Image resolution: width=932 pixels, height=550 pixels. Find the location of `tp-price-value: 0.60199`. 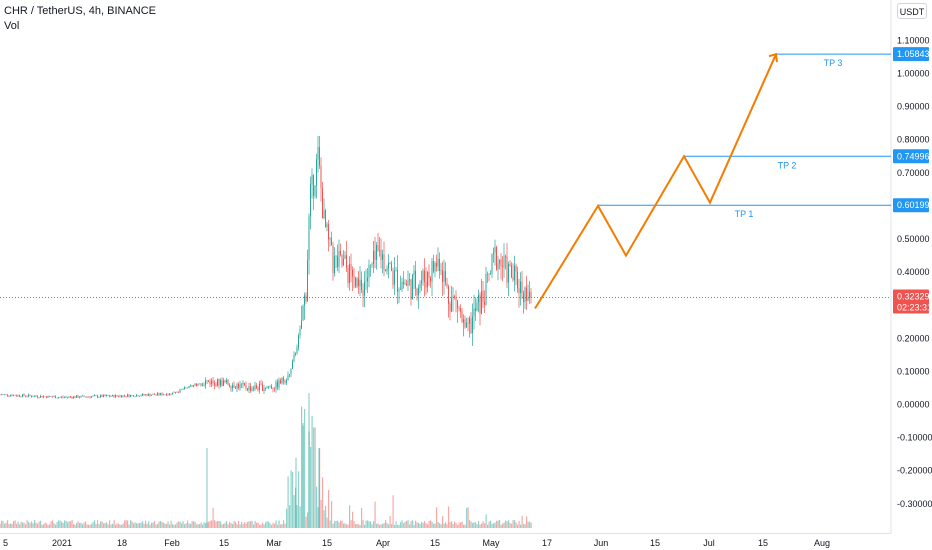

tp-price-value: 0.60199 is located at coordinates (913, 205).